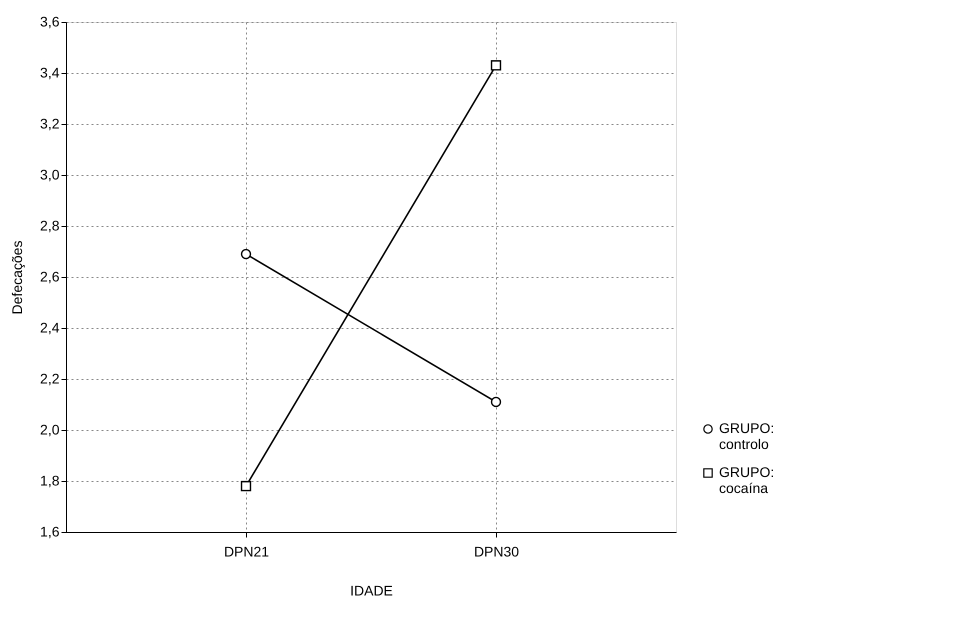 Image resolution: width=970 pixels, height=625 pixels. Describe the element at coordinates (247, 552) in the screenshot. I see `x-tick-label: DPN21` at that location.